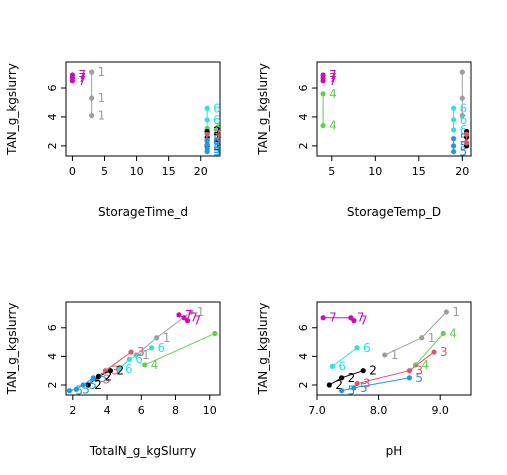 The height and width of the screenshot is (475, 507). Describe the element at coordinates (394, 212) in the screenshot. I see `x-axis-label: StorageTemp_D` at that location.